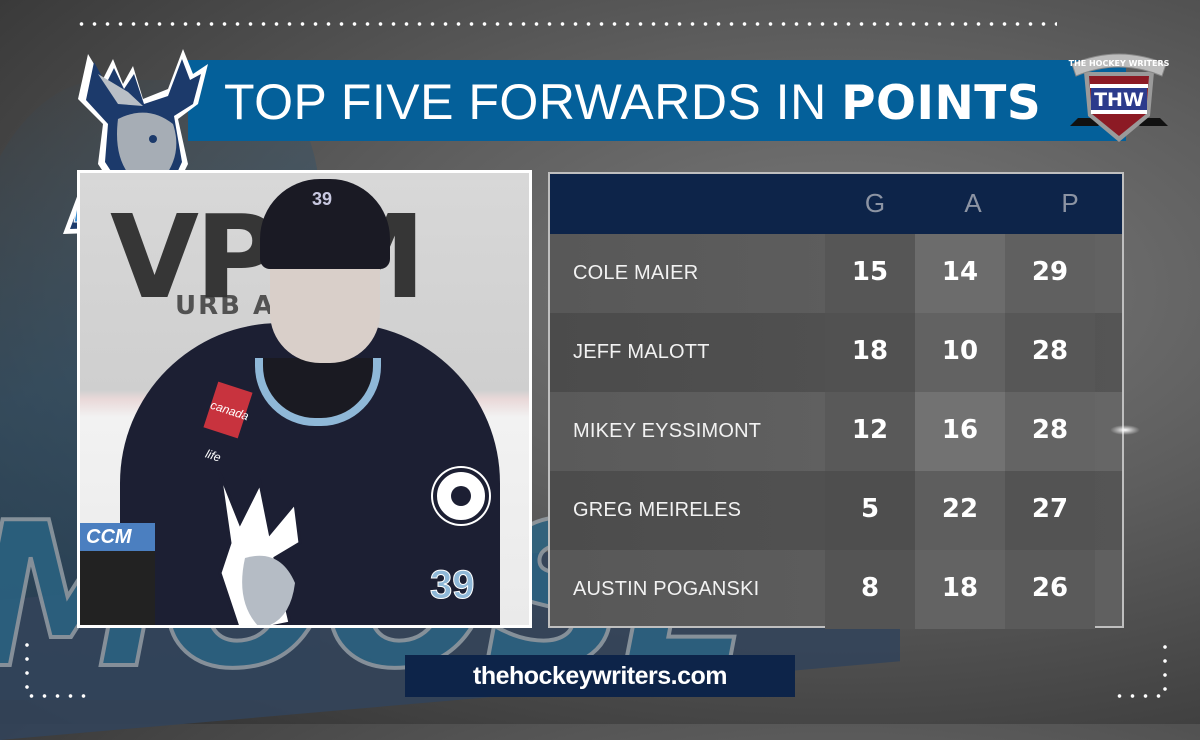 This screenshot has width=1200, height=740. I want to click on bottom-right-dotted-line-vertical, so click(1165, 669).